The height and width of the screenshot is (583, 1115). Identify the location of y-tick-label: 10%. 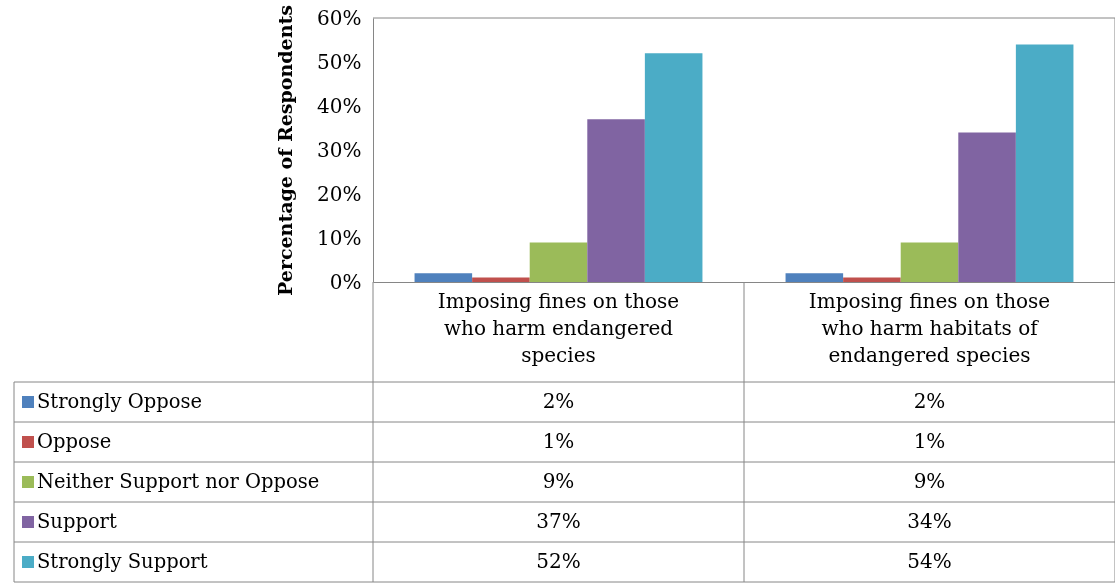
(339, 237).